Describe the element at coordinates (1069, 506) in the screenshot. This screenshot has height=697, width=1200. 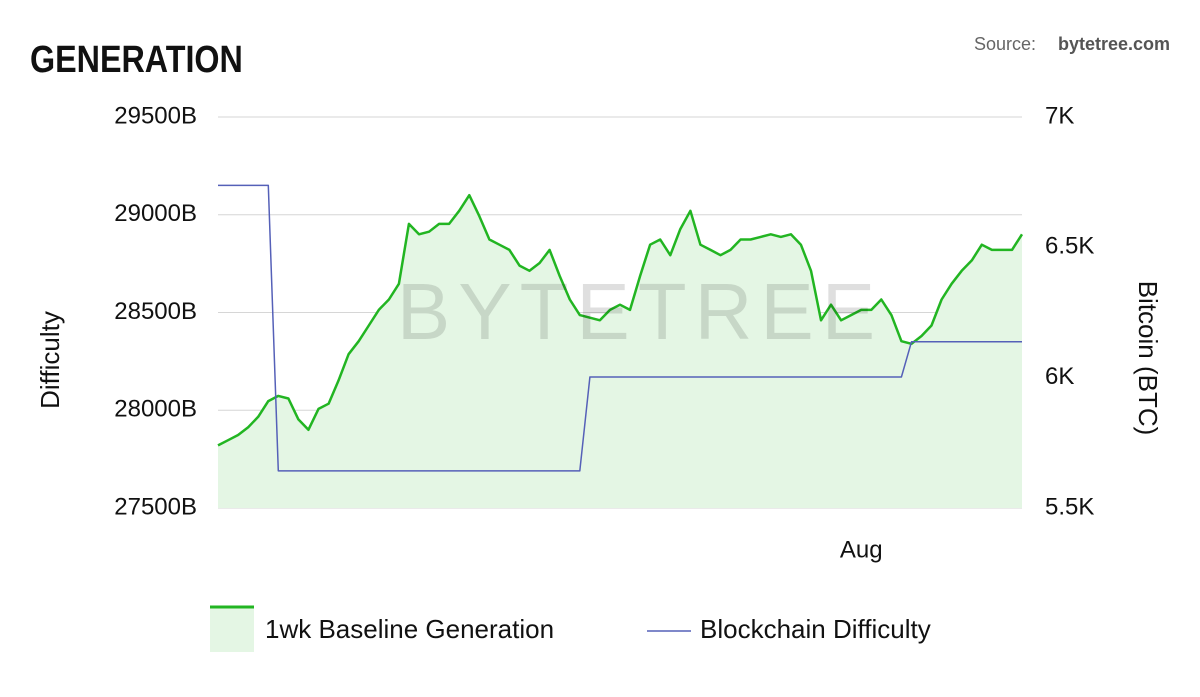
I see `y2-tick-label: 5.5K` at that location.